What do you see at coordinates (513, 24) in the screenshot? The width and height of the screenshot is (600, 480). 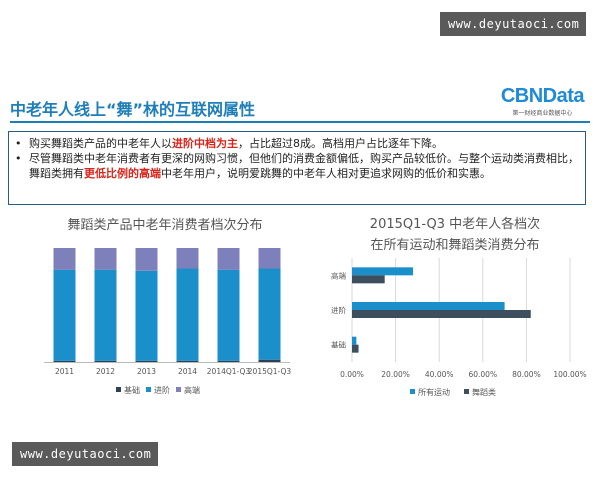 I see `watermark-top: www.deyutaoci.com` at bounding box center [513, 24].